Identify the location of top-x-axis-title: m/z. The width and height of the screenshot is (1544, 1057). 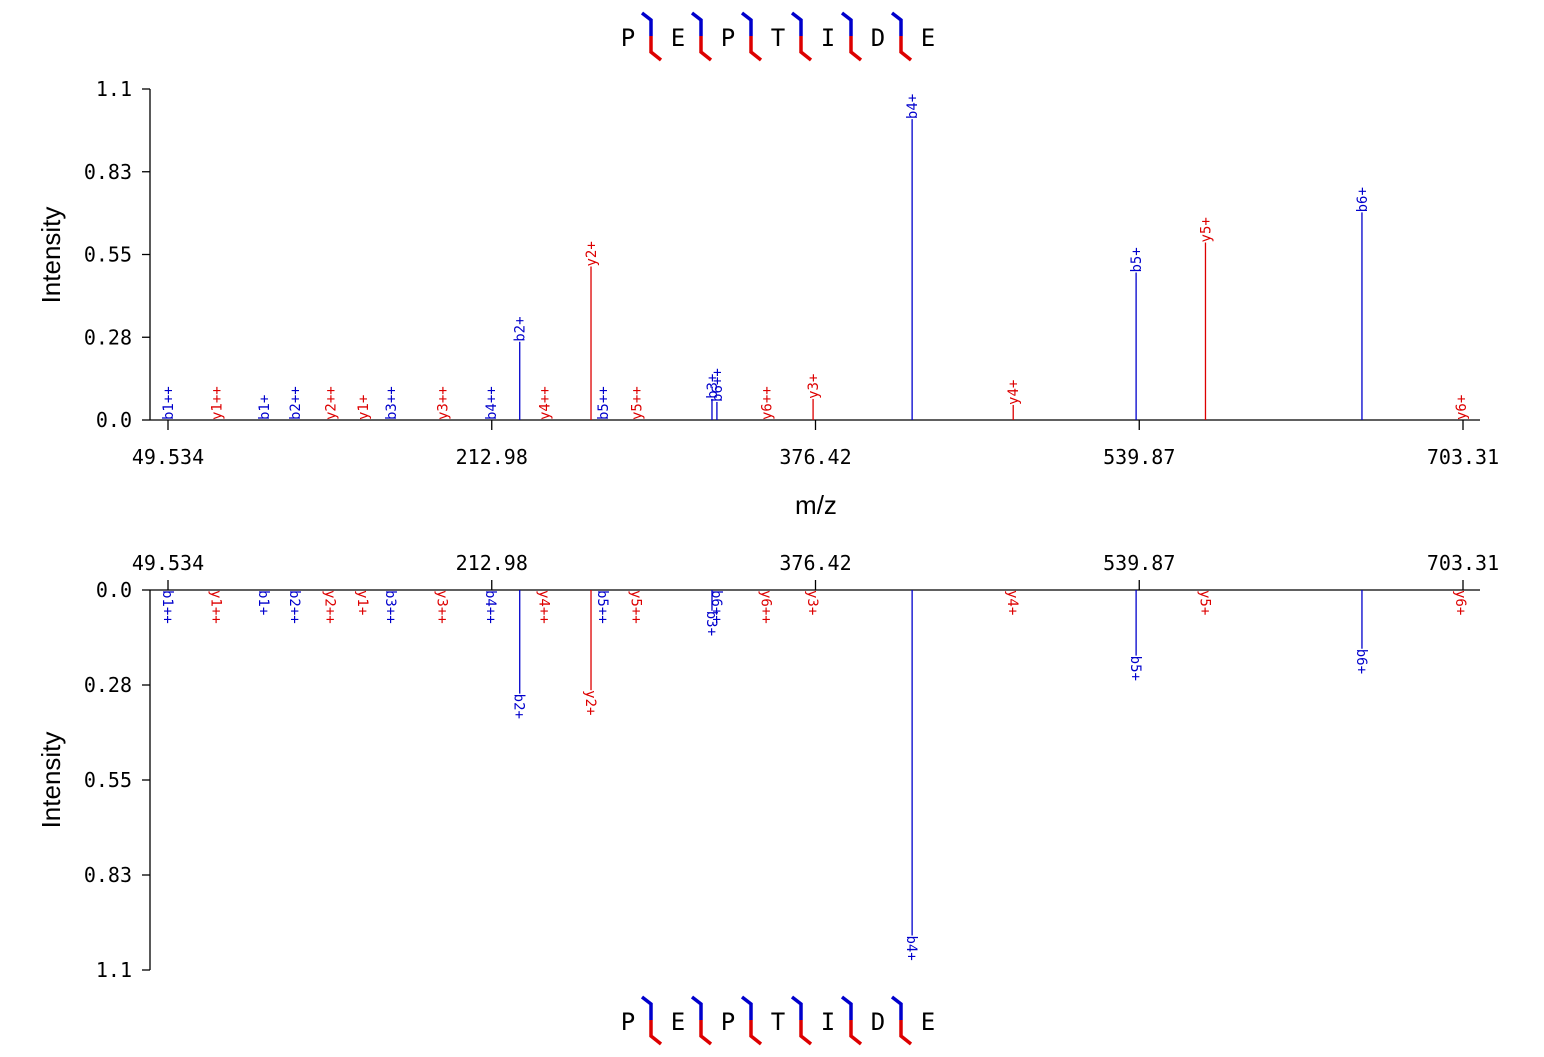
(816, 505).